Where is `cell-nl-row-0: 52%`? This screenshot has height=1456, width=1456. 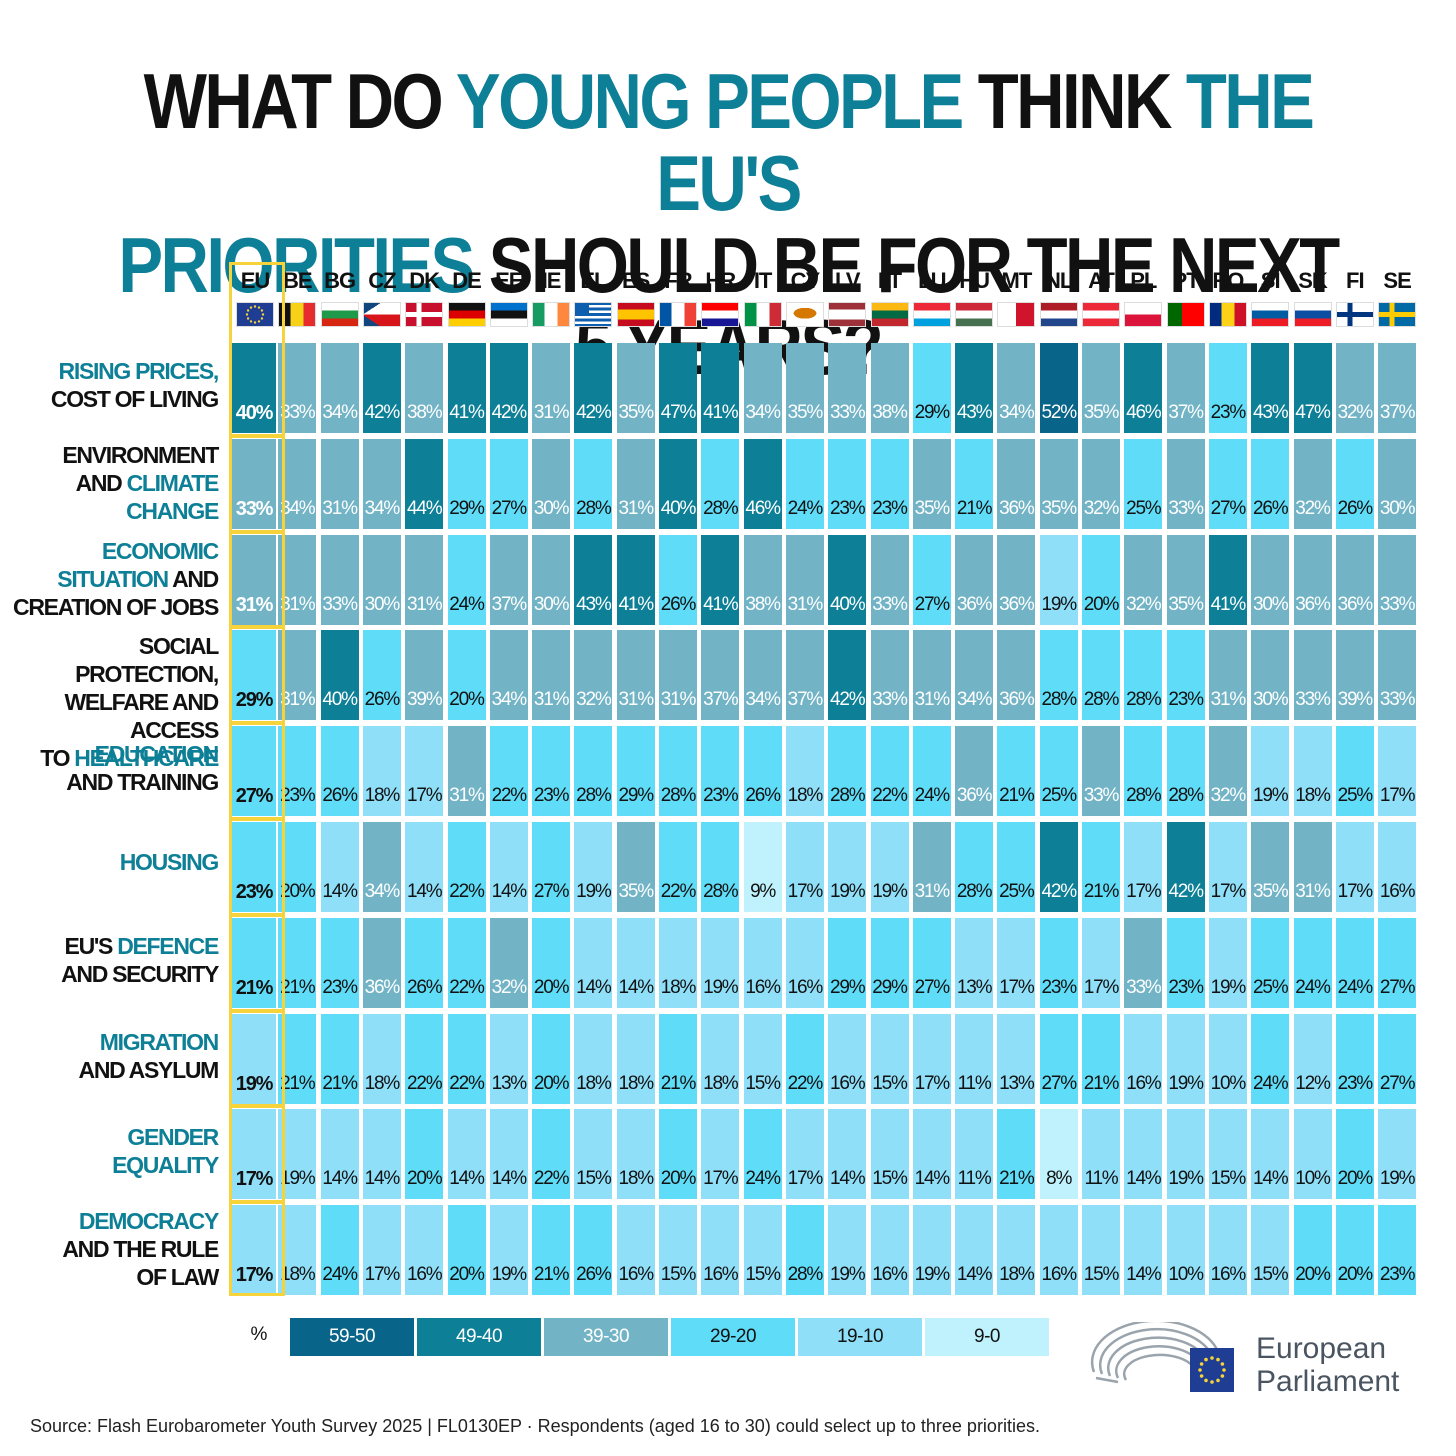
cell-nl-row-0: 52% is located at coordinates (1058, 388).